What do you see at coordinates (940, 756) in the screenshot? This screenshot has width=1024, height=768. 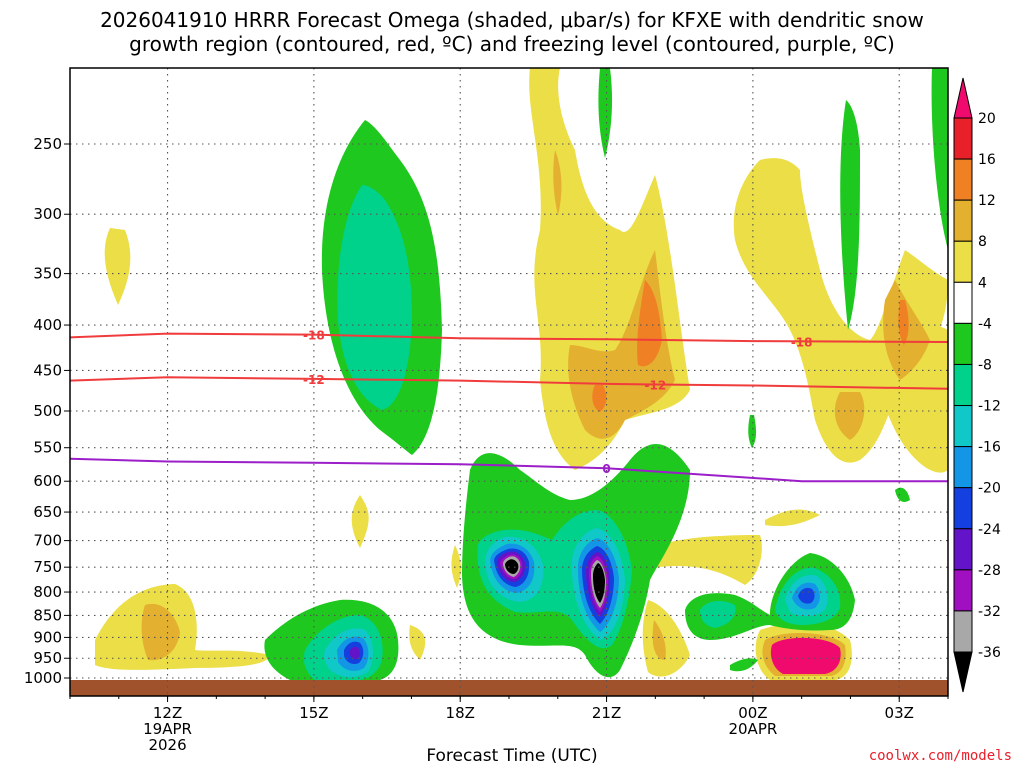 I see `credit-text: coolwx.com/models` at bounding box center [940, 756].